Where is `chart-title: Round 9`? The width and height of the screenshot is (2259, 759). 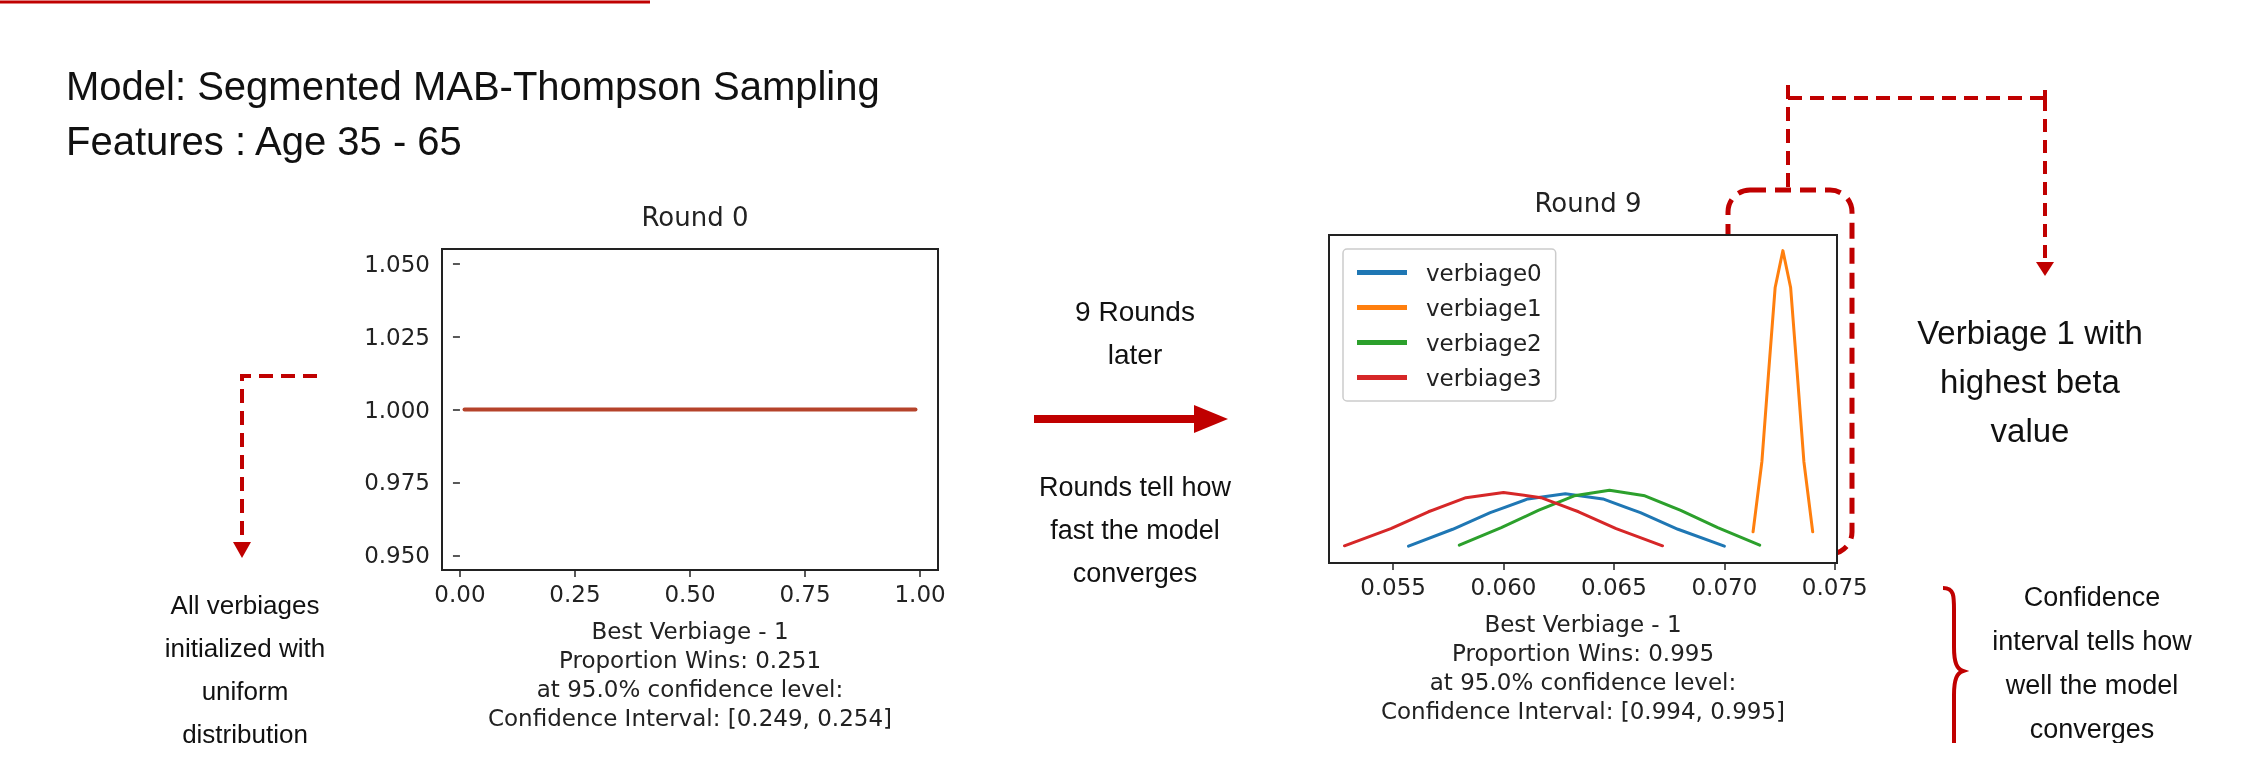
chart-title: Round 9 is located at coordinates (1588, 203).